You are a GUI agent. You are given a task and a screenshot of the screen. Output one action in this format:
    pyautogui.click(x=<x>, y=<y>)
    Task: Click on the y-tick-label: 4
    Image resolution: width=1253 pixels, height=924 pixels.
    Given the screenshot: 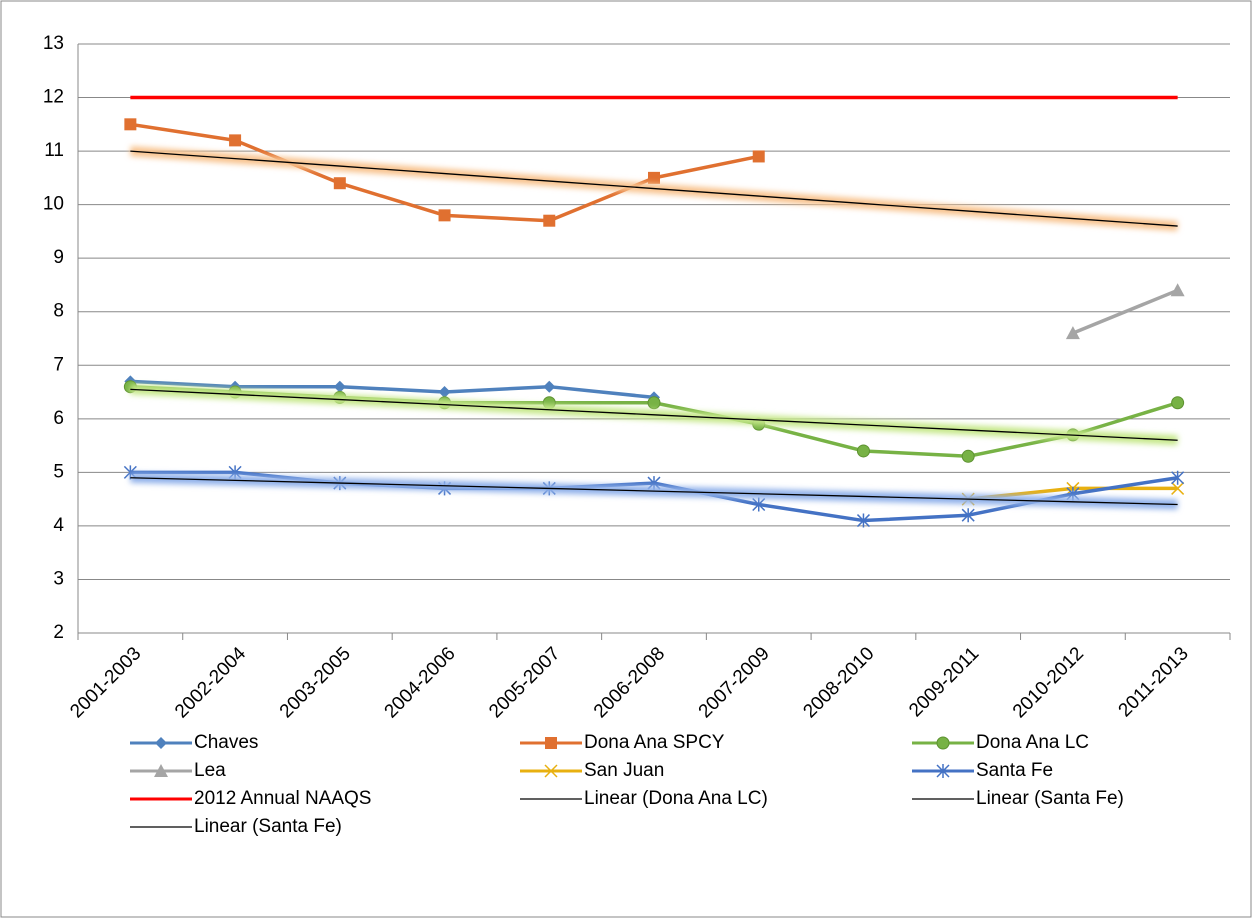 What is the action you would take?
    pyautogui.click(x=58, y=525)
    